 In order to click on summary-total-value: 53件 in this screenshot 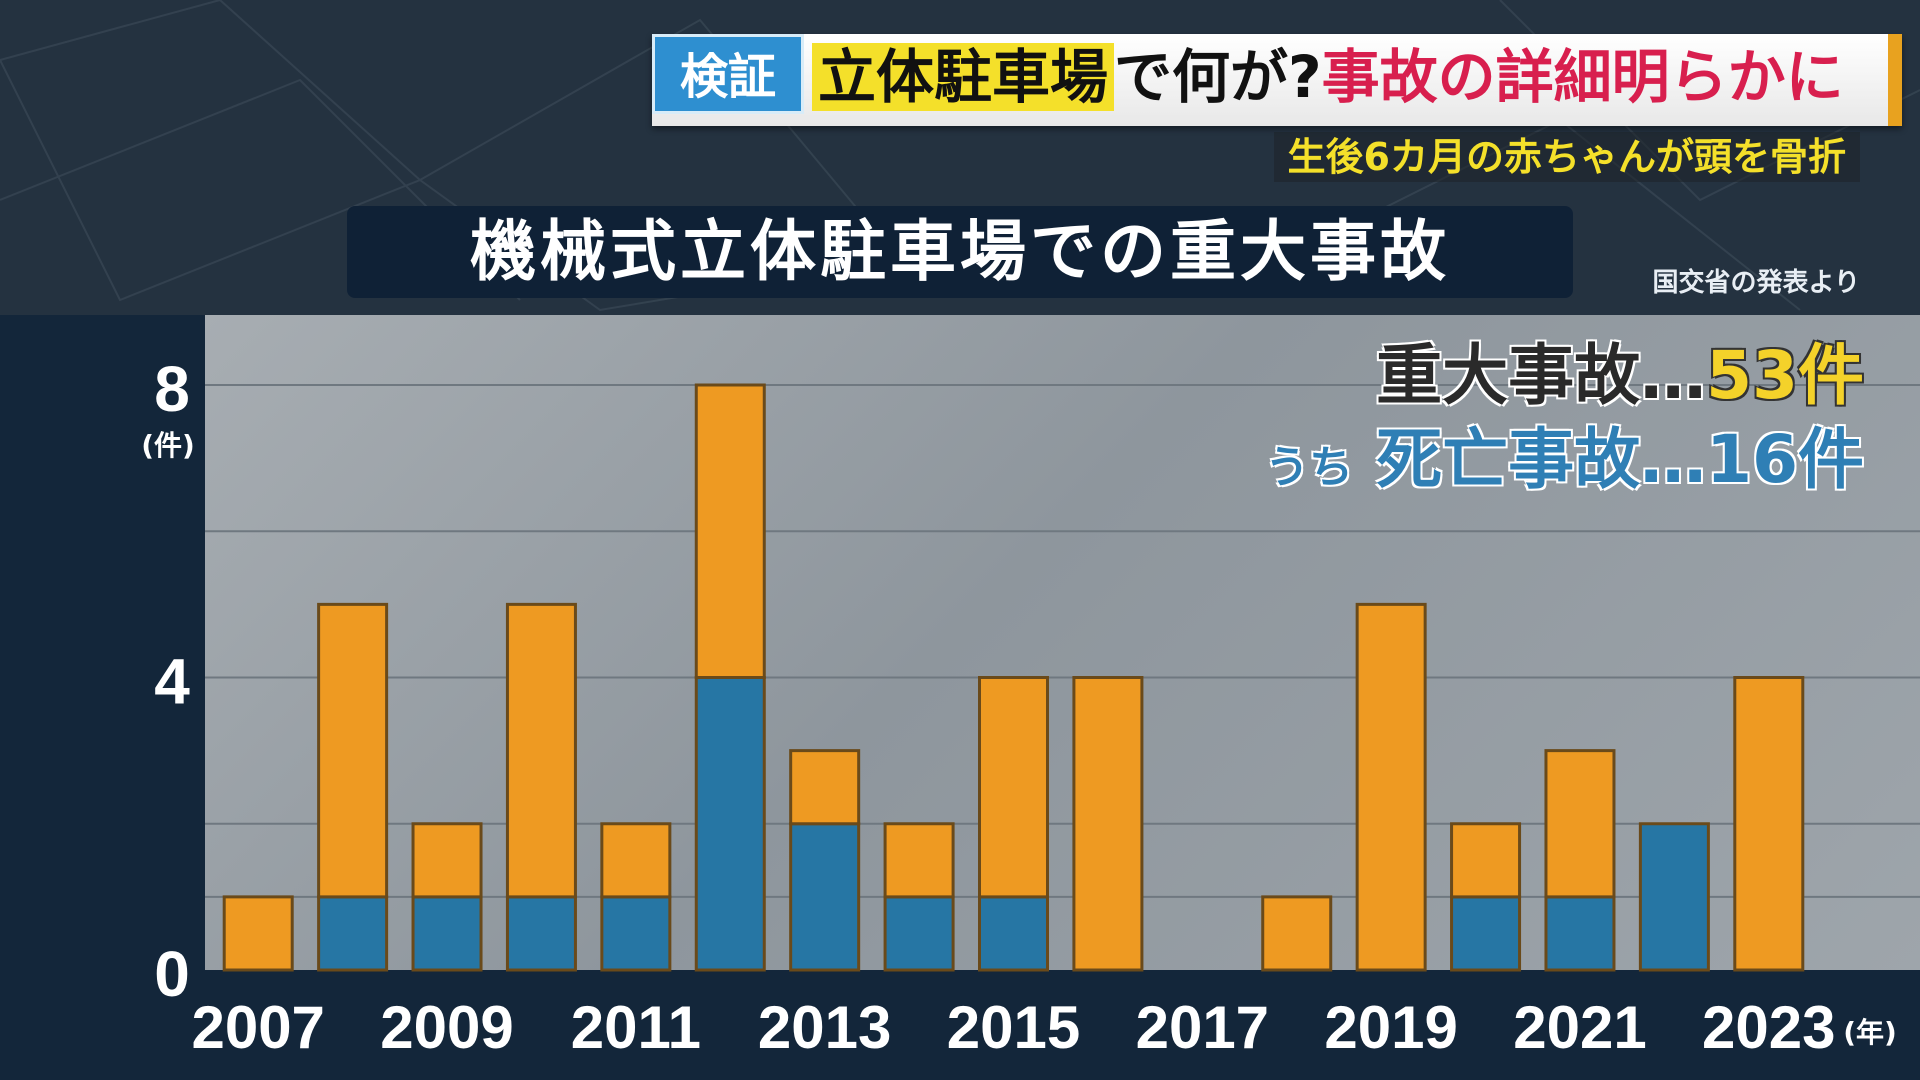, I will do `click(1785, 375)`.